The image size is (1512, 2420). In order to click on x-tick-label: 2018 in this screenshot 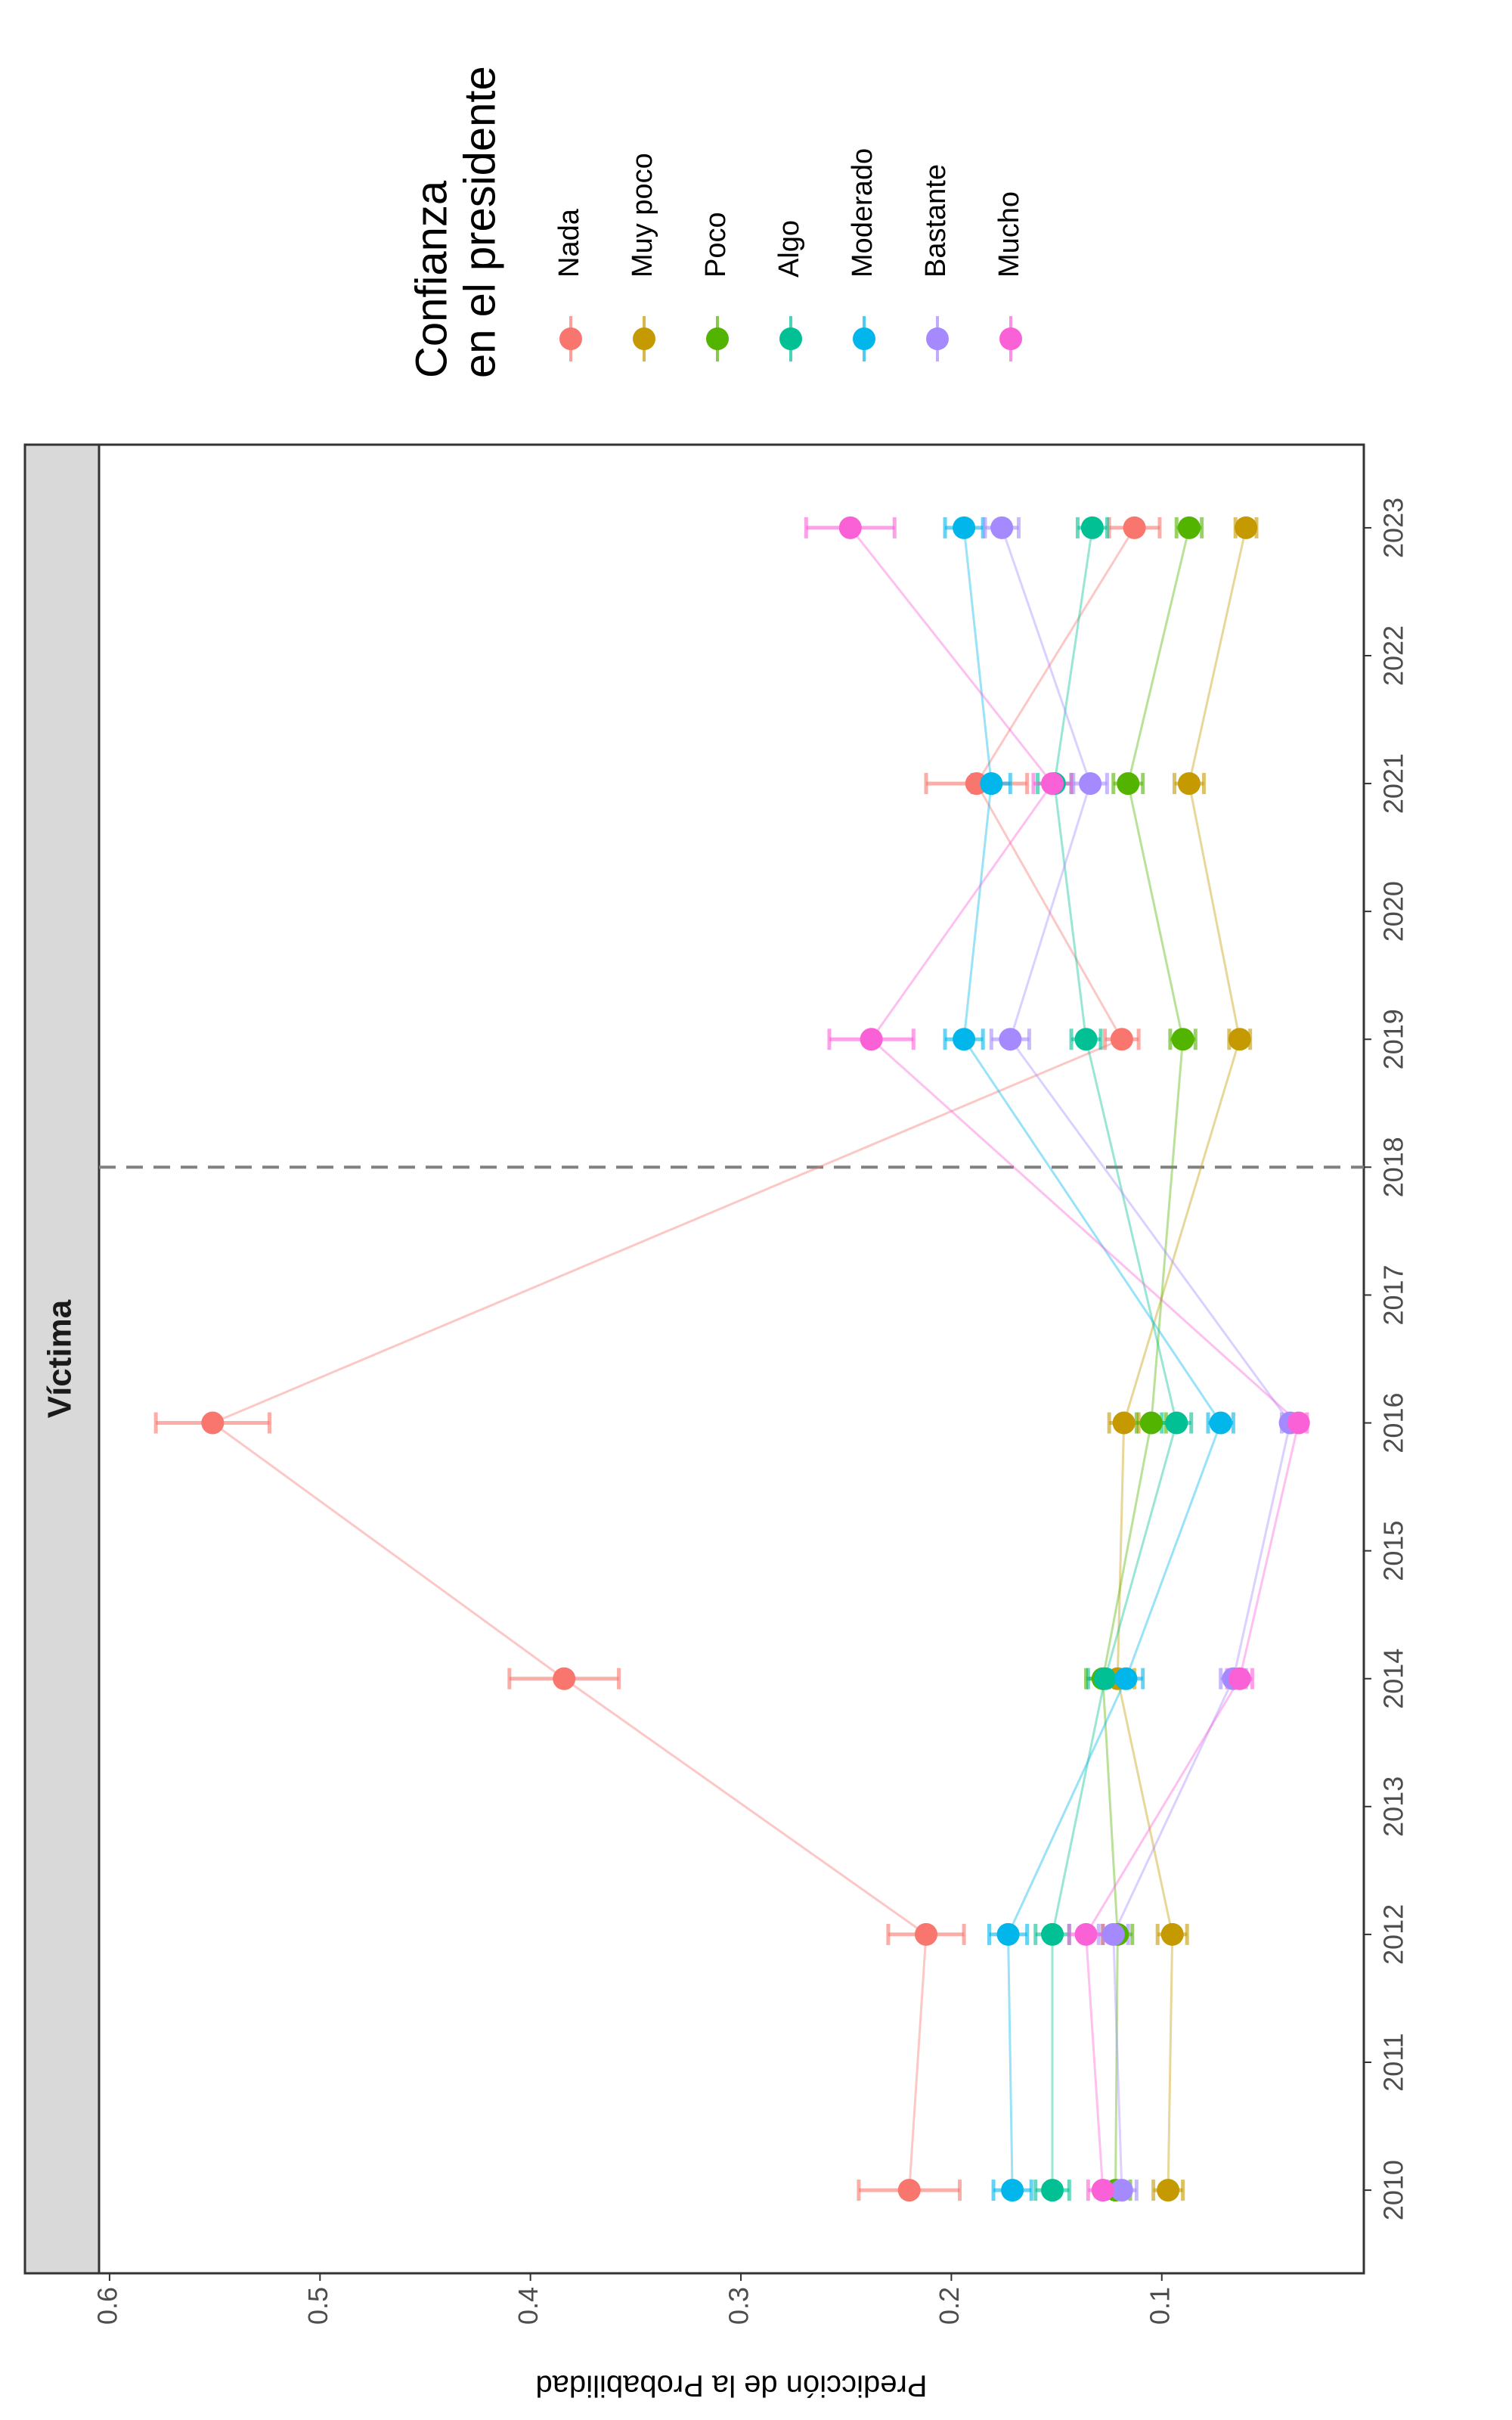, I will do `click(1393, 1167)`.